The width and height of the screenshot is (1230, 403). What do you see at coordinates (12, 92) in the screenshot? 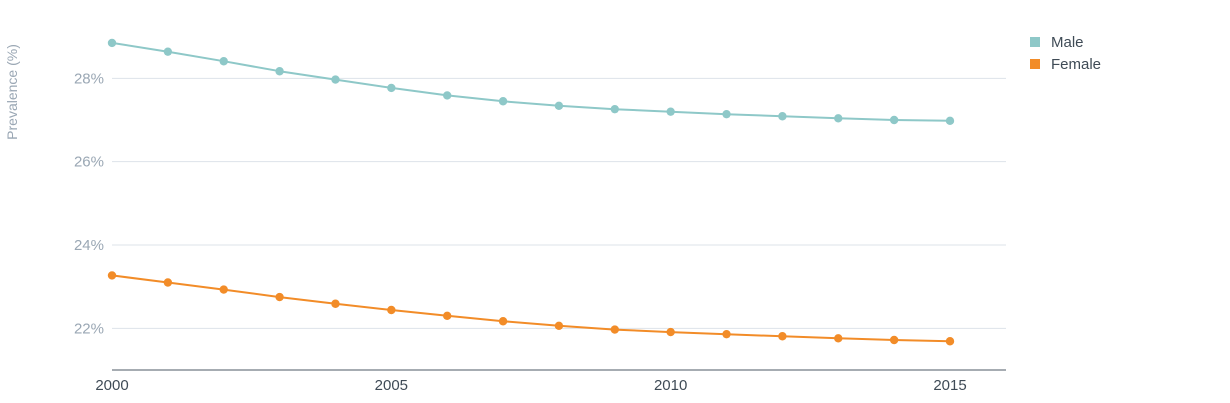
I see `y-axis-label: Prevalence (%)` at bounding box center [12, 92].